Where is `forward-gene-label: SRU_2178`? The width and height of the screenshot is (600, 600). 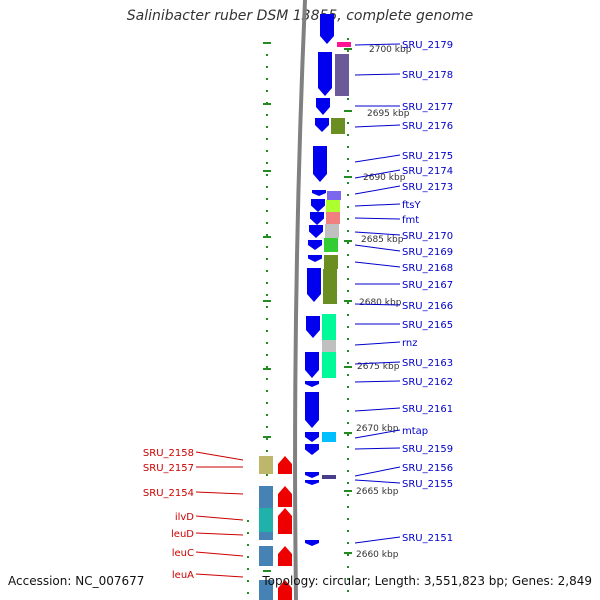 forward-gene-label: SRU_2178 is located at coordinates (427, 75).